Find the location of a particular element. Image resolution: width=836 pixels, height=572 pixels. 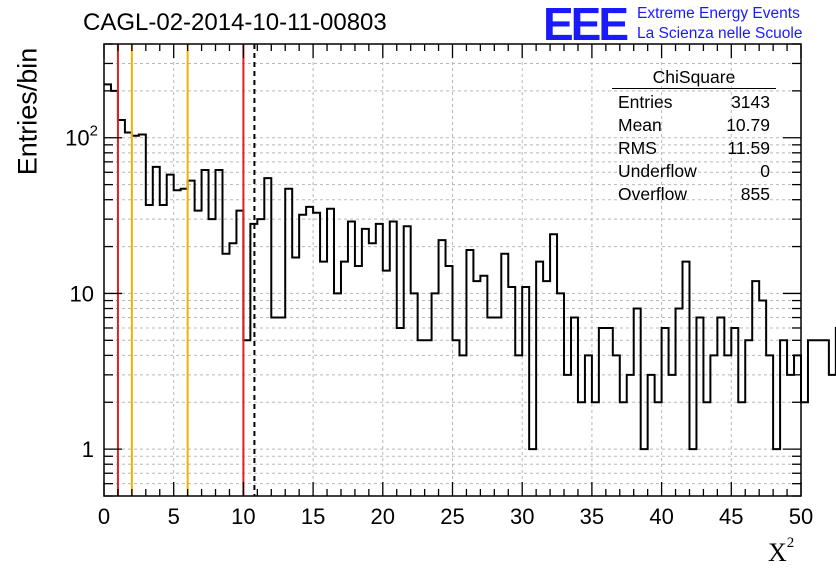

x-tick-label: 10 is located at coordinates (243, 516).